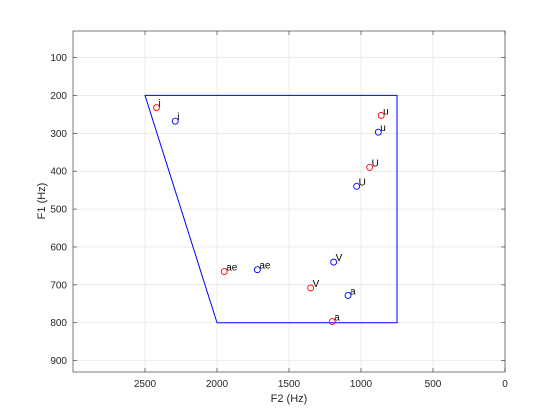  What do you see at coordinates (289, 399) in the screenshot?
I see `x-axis-label: F2 (Hz)` at bounding box center [289, 399].